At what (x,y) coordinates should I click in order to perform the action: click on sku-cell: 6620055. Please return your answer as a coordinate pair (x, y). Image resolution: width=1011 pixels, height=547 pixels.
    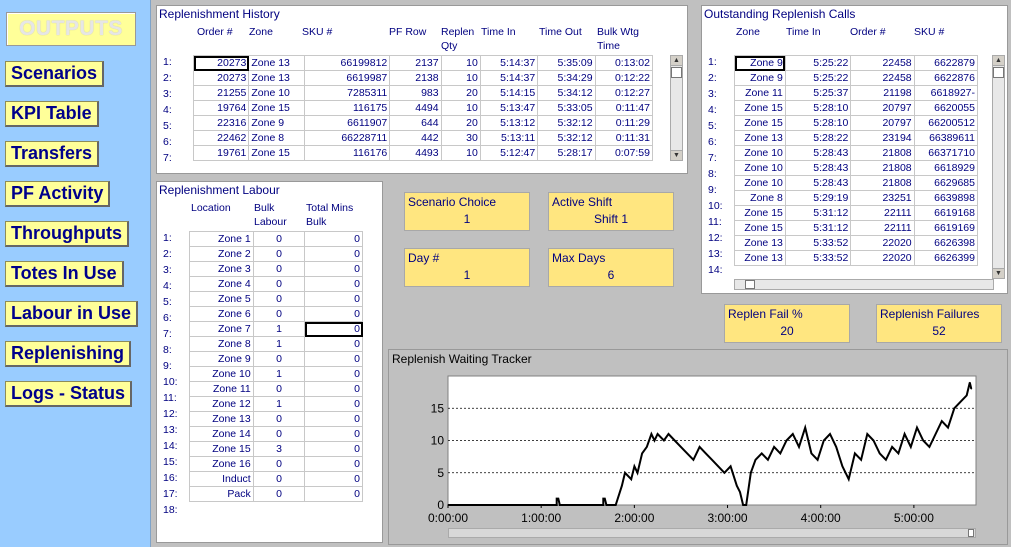
    Looking at the image, I should click on (946, 108).